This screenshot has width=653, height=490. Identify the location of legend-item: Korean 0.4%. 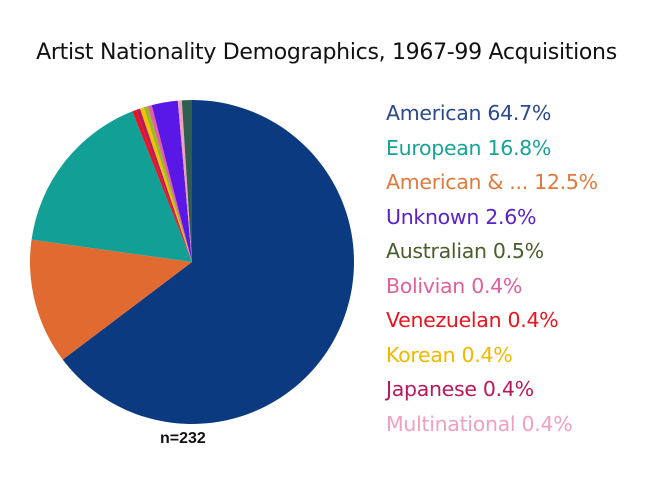
(449, 354).